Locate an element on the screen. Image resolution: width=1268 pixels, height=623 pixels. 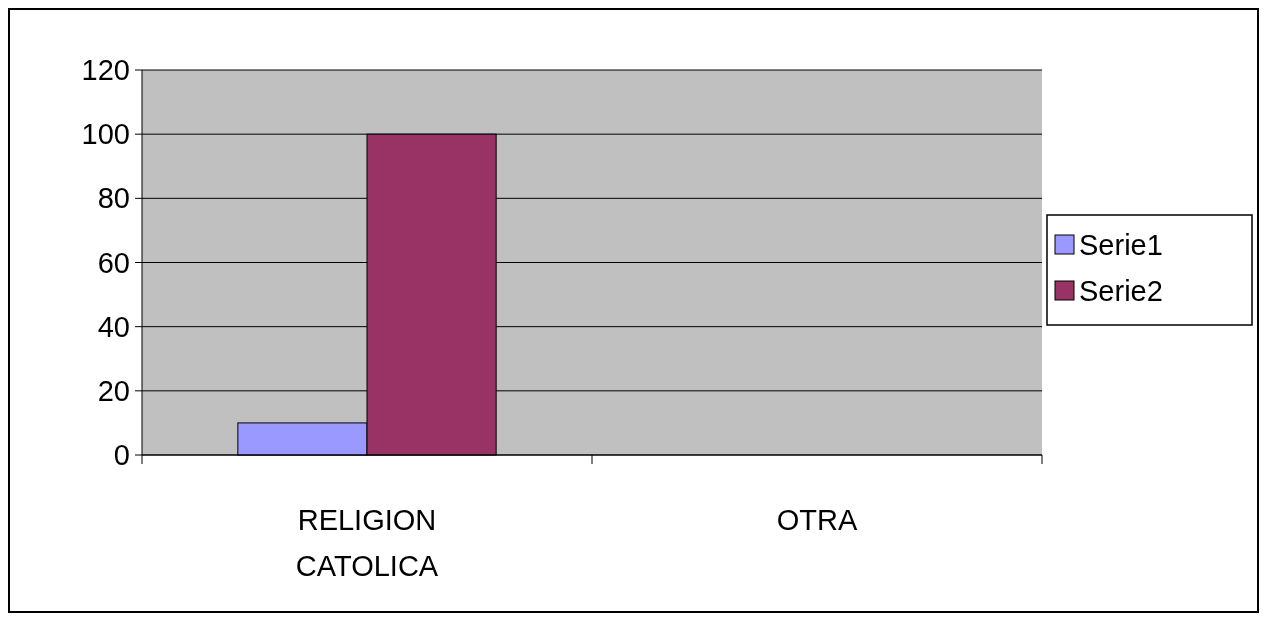
x-tick-label: OTRA is located at coordinates (817, 520).